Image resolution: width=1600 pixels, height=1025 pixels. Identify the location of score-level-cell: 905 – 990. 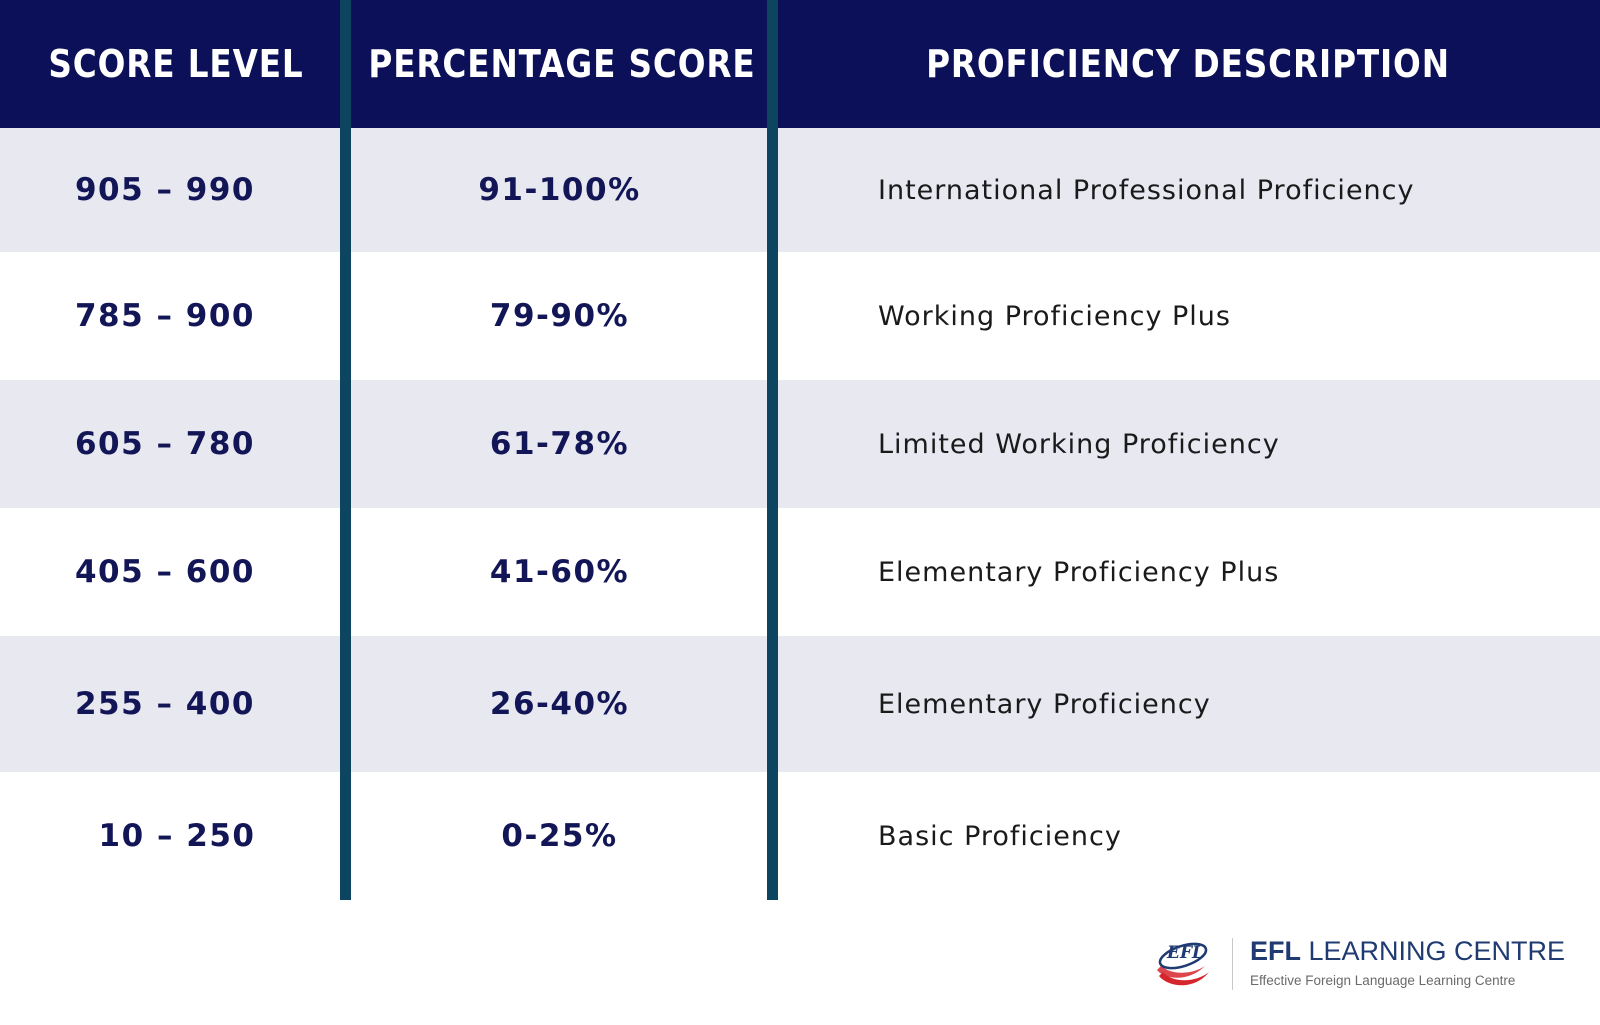
(164, 190).